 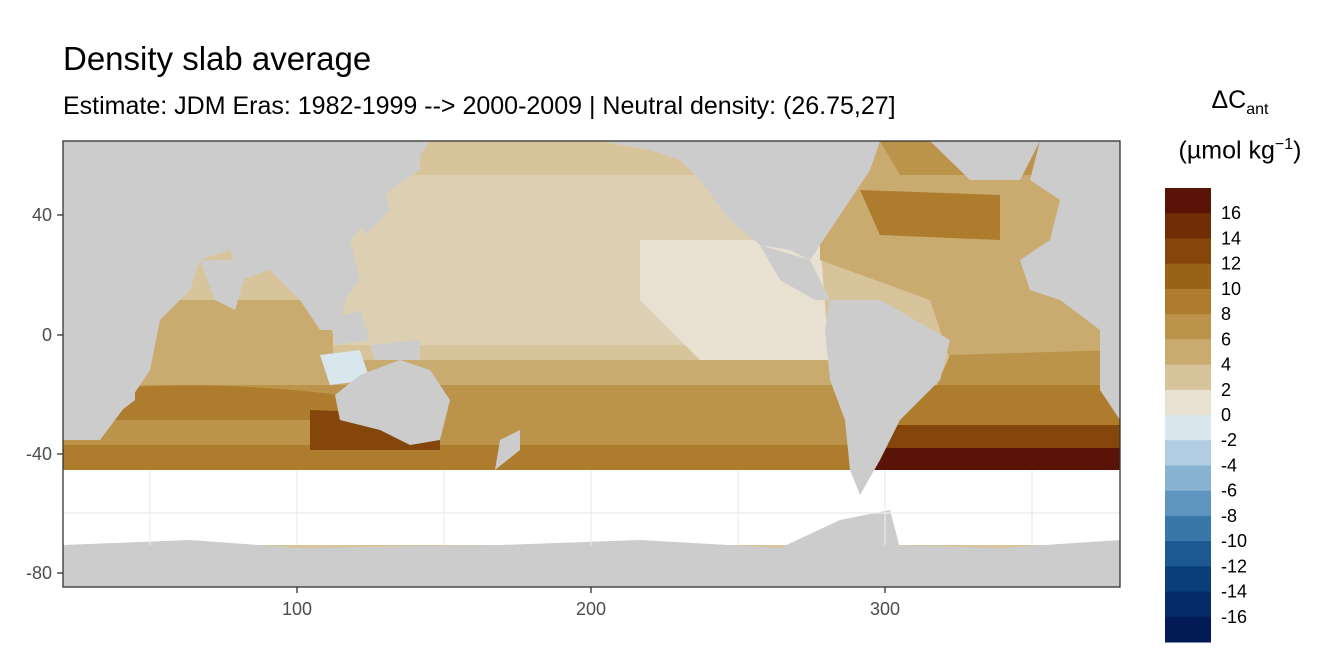 What do you see at coordinates (217, 58) in the screenshot?
I see `map-title: Density slab average` at bounding box center [217, 58].